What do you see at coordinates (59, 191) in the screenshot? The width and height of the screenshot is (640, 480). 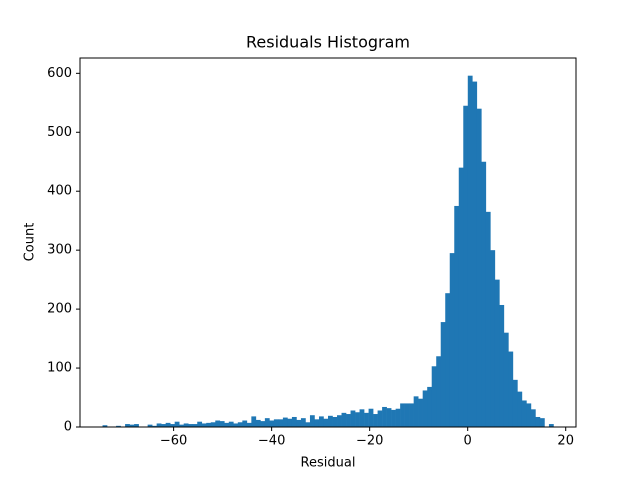 I see `y-tick-label: 400` at bounding box center [59, 191].